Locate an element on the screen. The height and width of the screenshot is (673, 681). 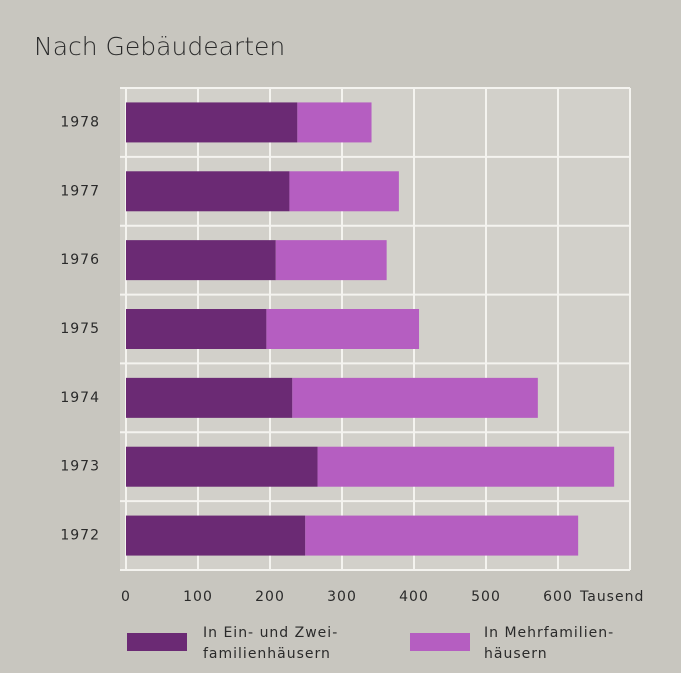
y-tick-label: 1973 is located at coordinates (80, 467).